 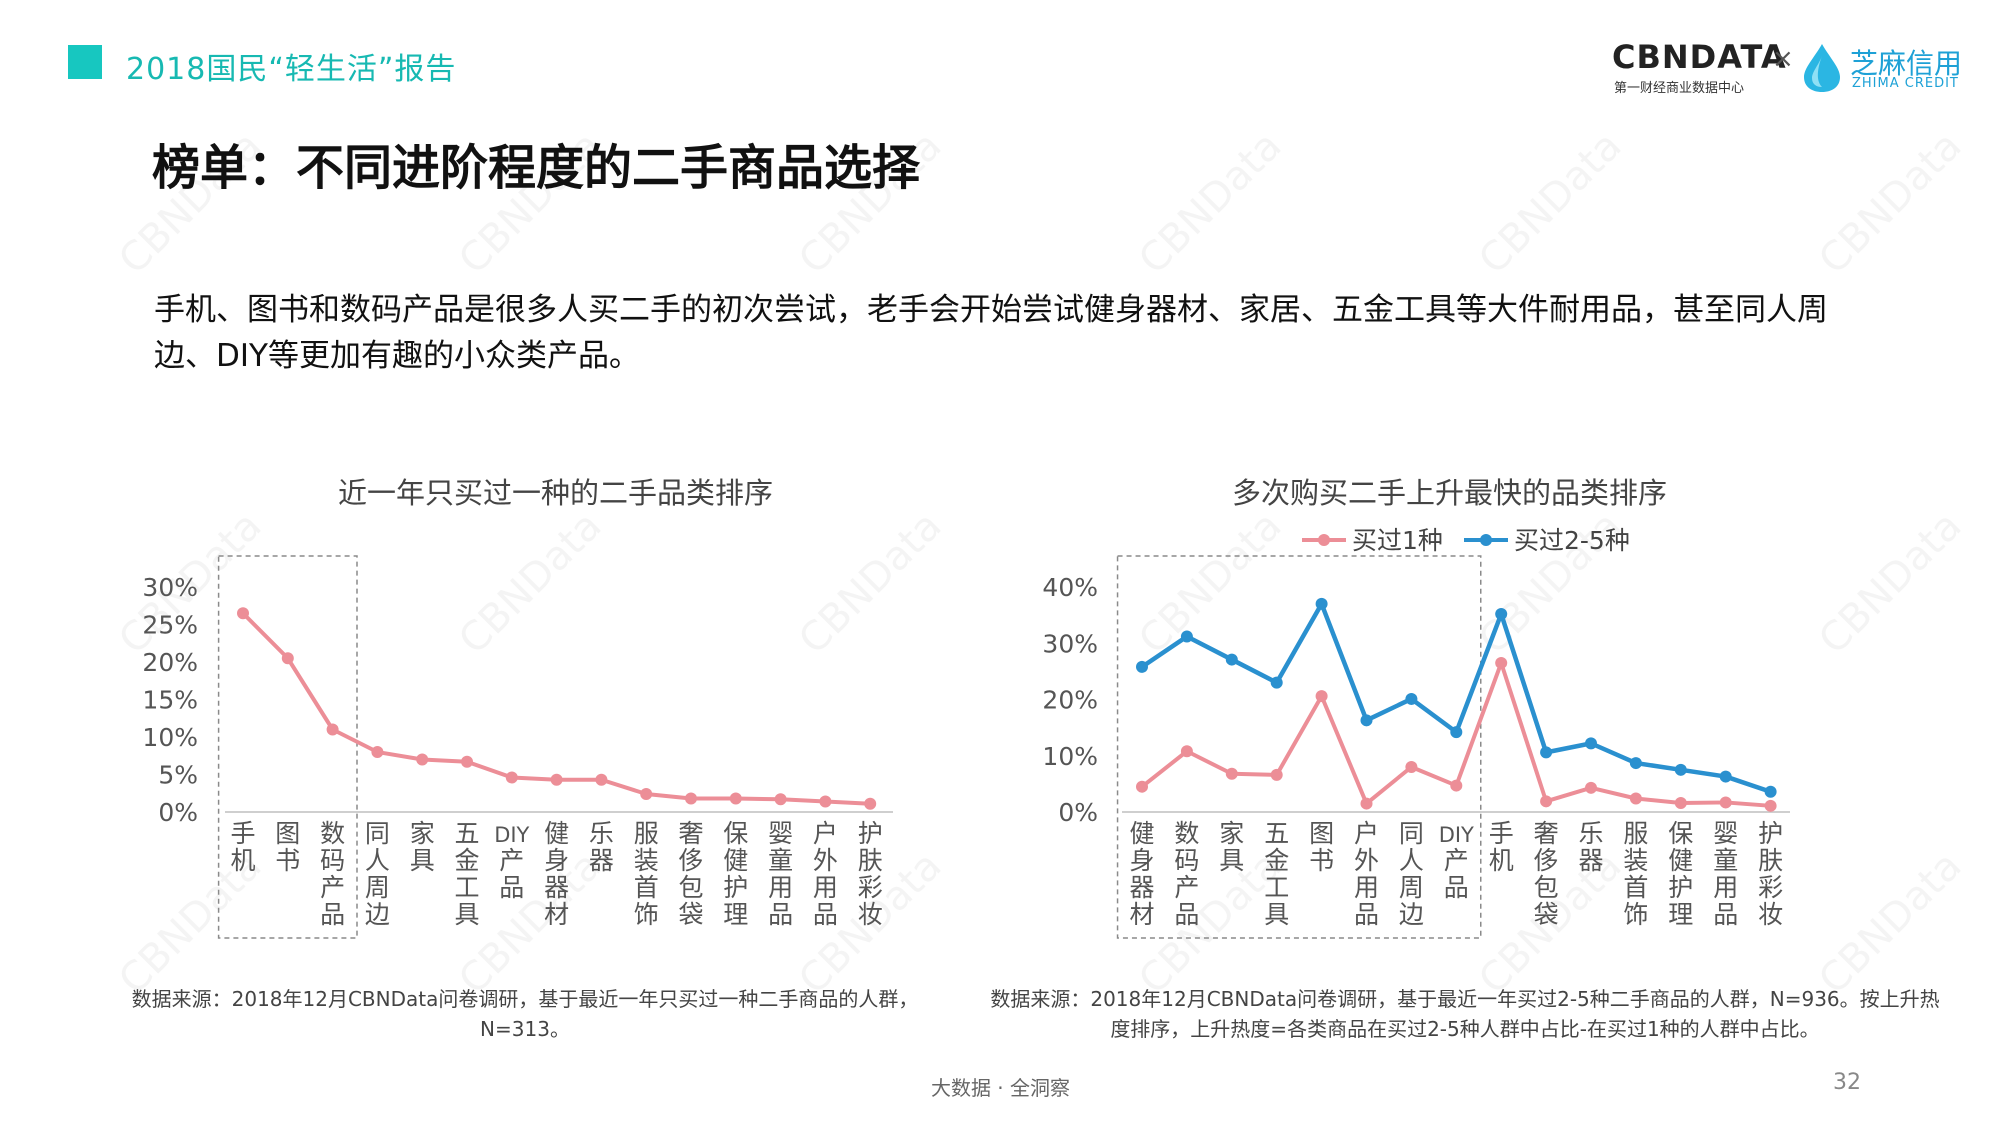 I want to click on left-chart-title: 近一年只买过一种的二手品类排序, so click(x=556, y=493).